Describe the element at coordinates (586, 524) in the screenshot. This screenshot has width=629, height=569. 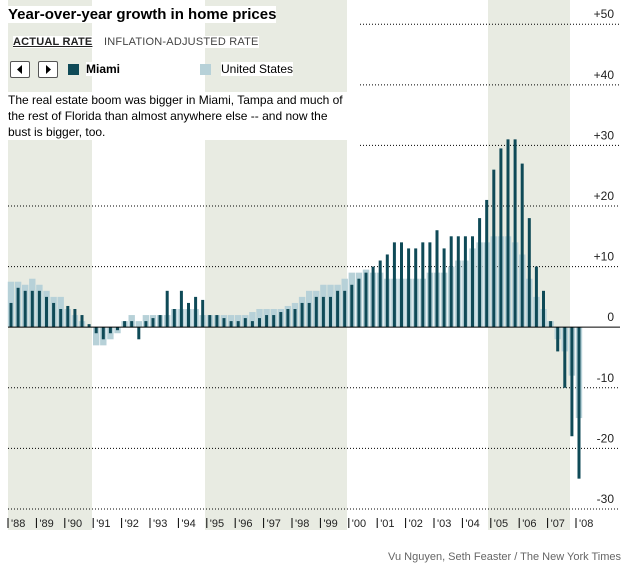
I see `x-tick-label: '08` at that location.